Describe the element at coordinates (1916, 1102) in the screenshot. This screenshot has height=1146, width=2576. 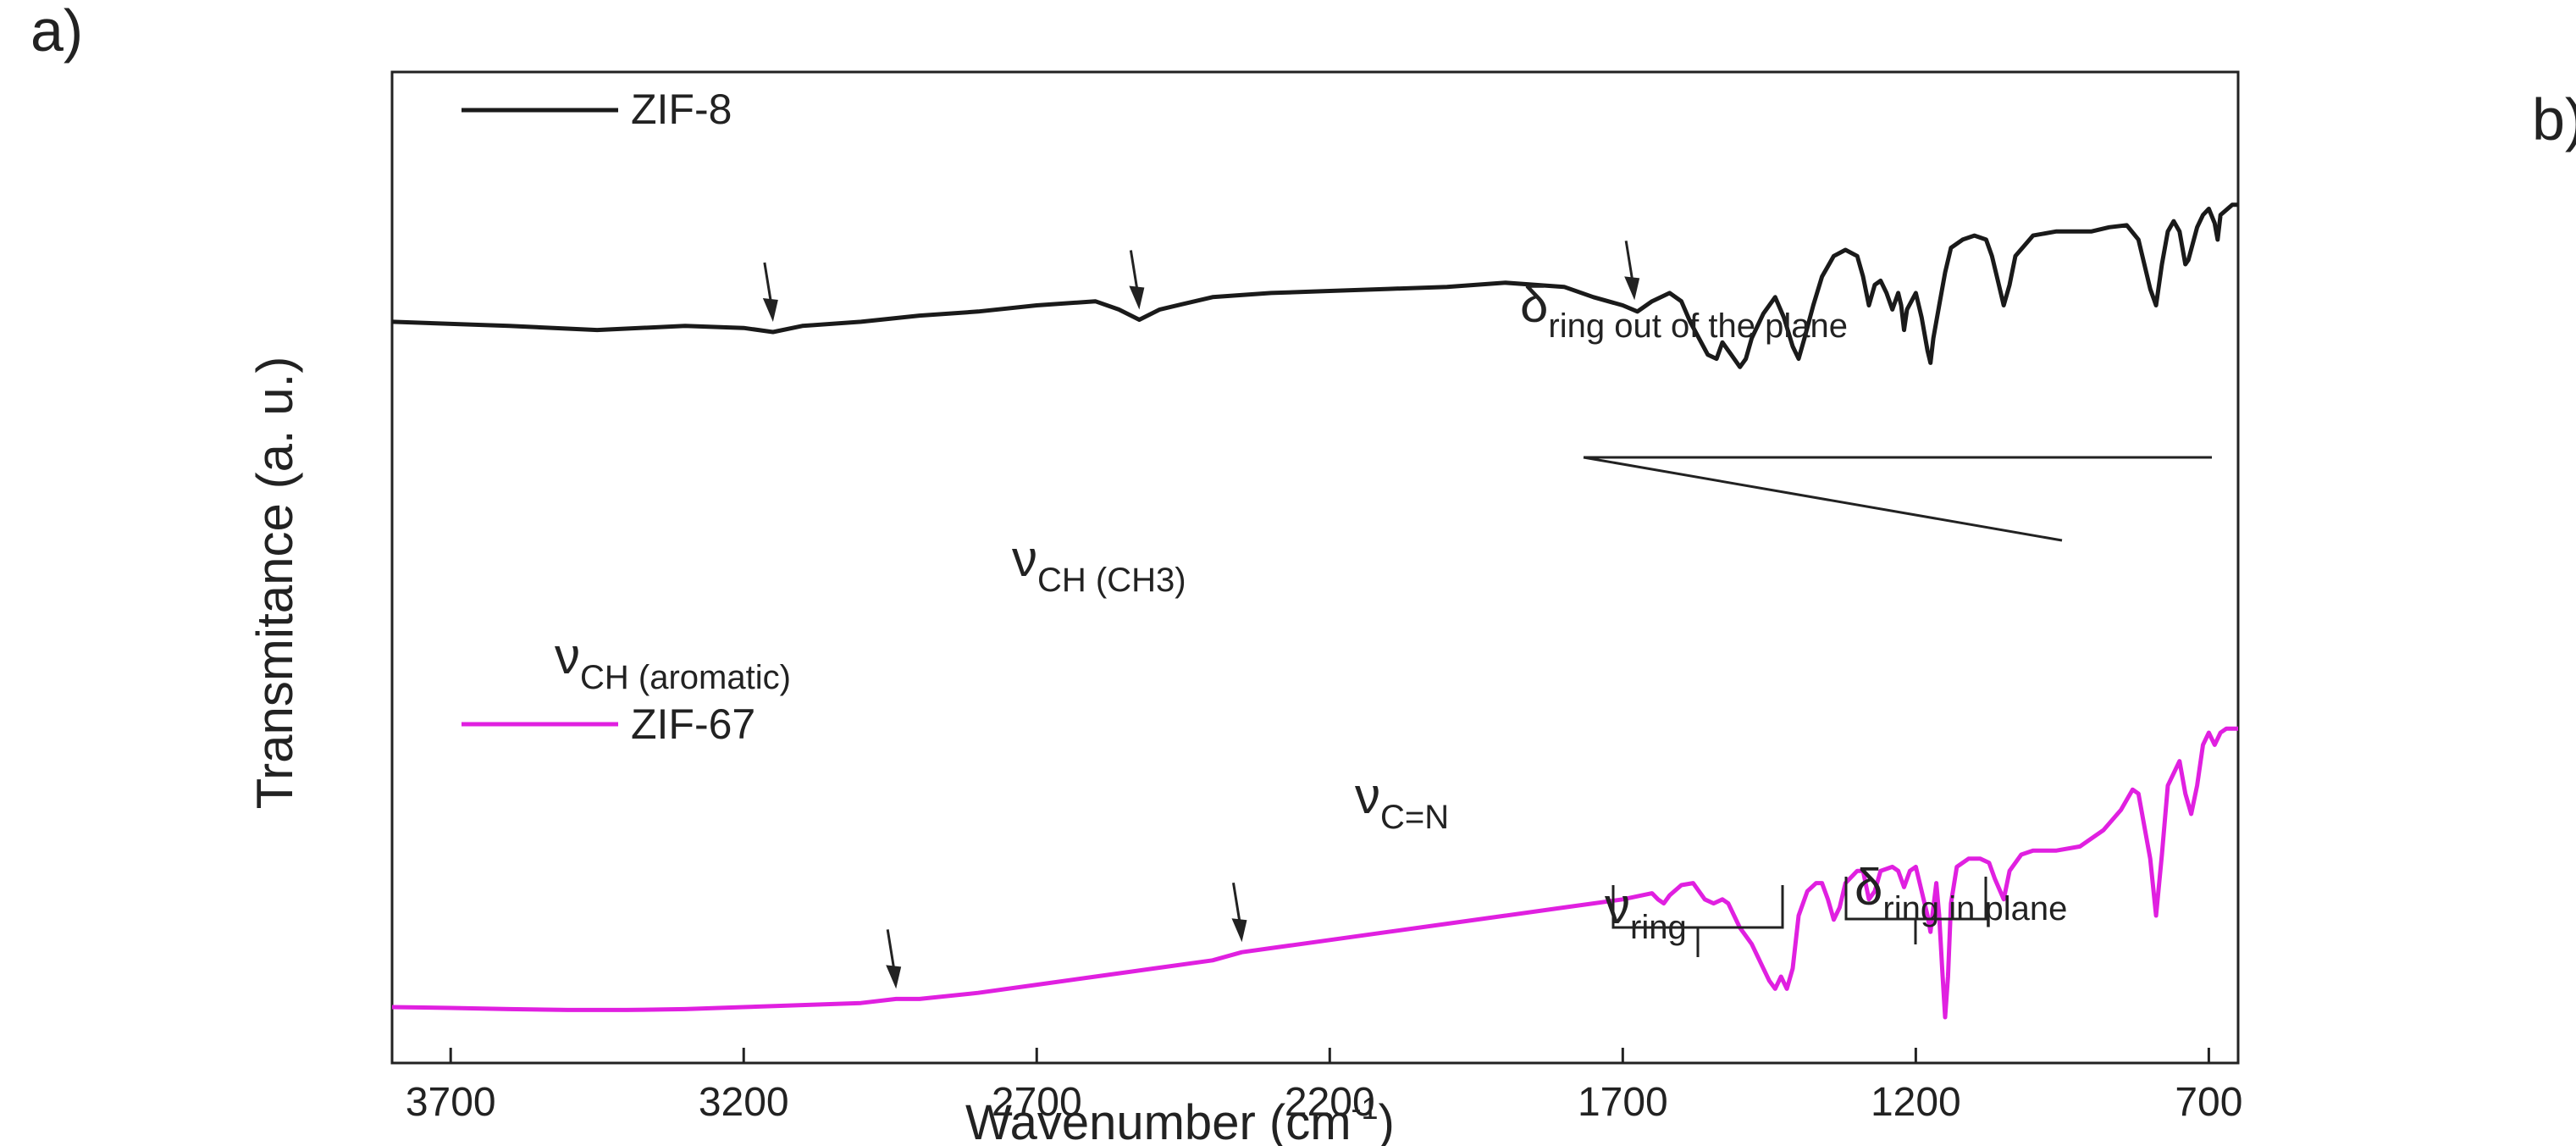
I see `x-tick-label: 1200` at that location.